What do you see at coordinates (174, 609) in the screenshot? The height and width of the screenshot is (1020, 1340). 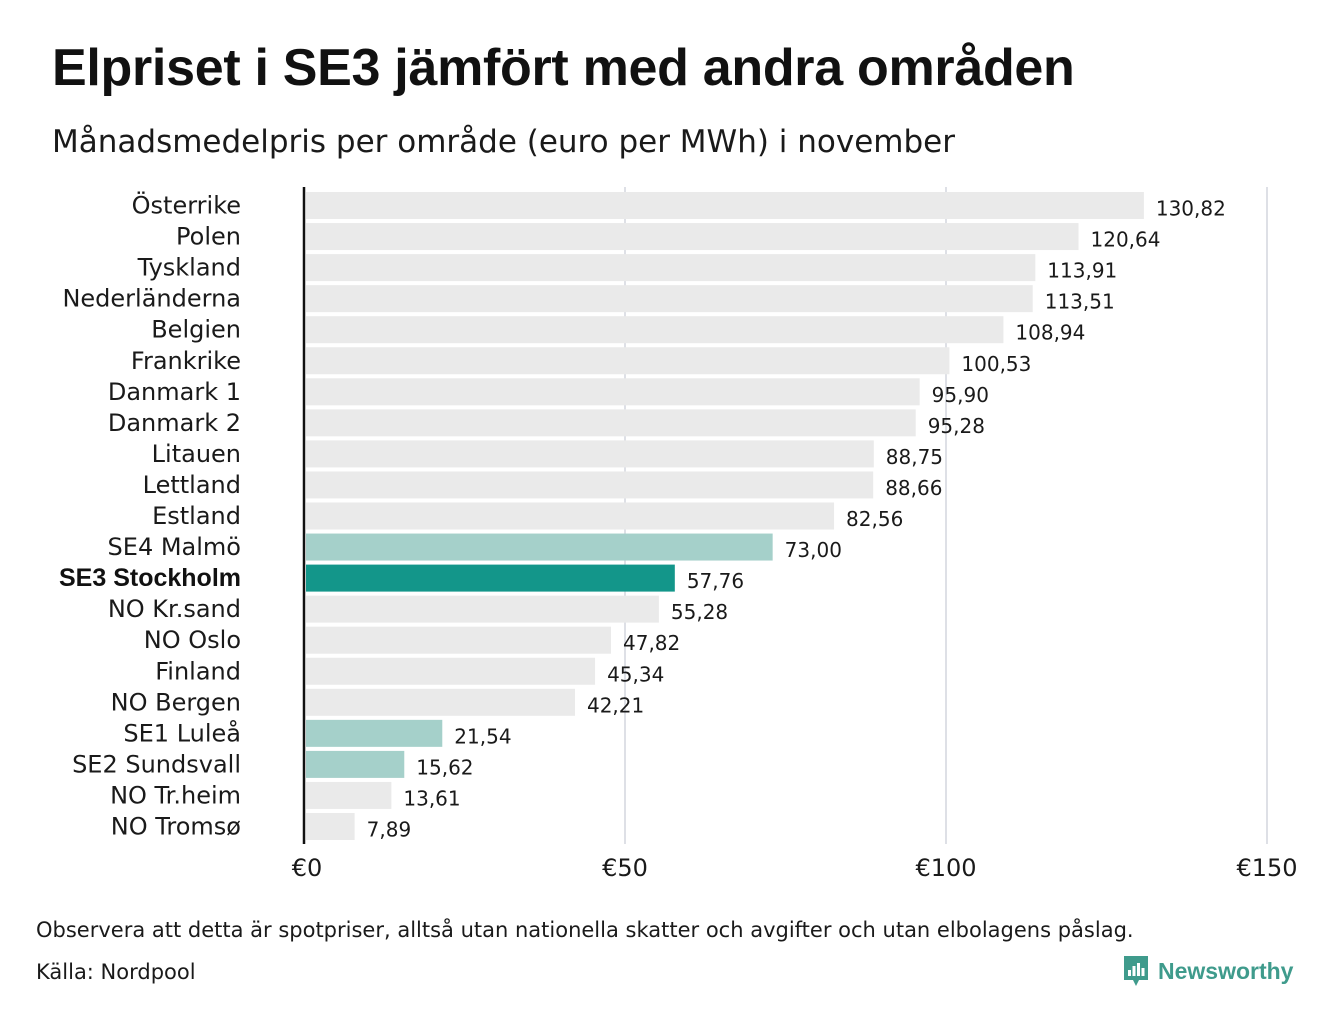 I see `category-label: NO Kr.sand` at bounding box center [174, 609].